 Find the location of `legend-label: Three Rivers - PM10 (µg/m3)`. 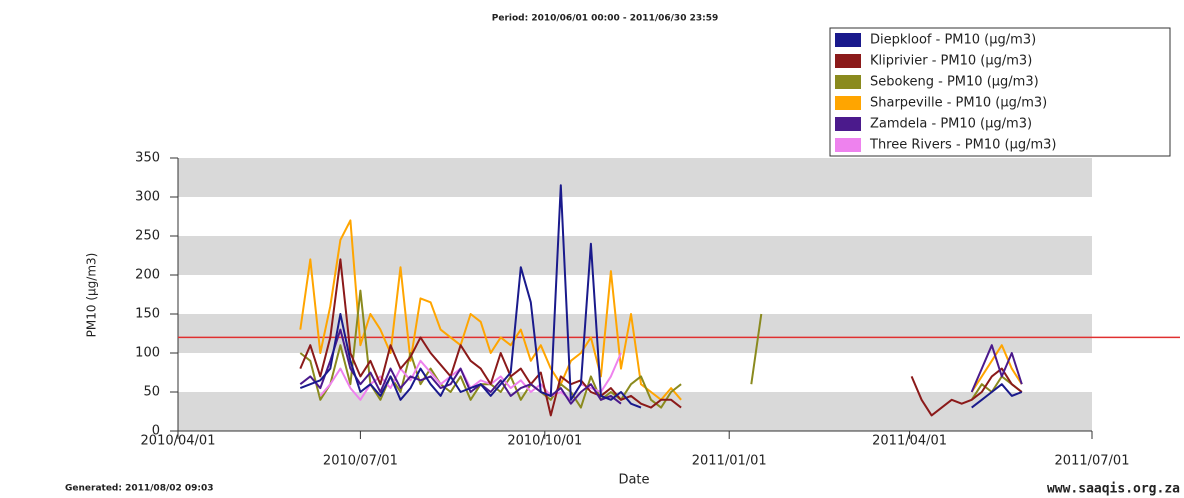

legend-label: Three Rivers - PM10 (µg/m3) is located at coordinates (963, 145).